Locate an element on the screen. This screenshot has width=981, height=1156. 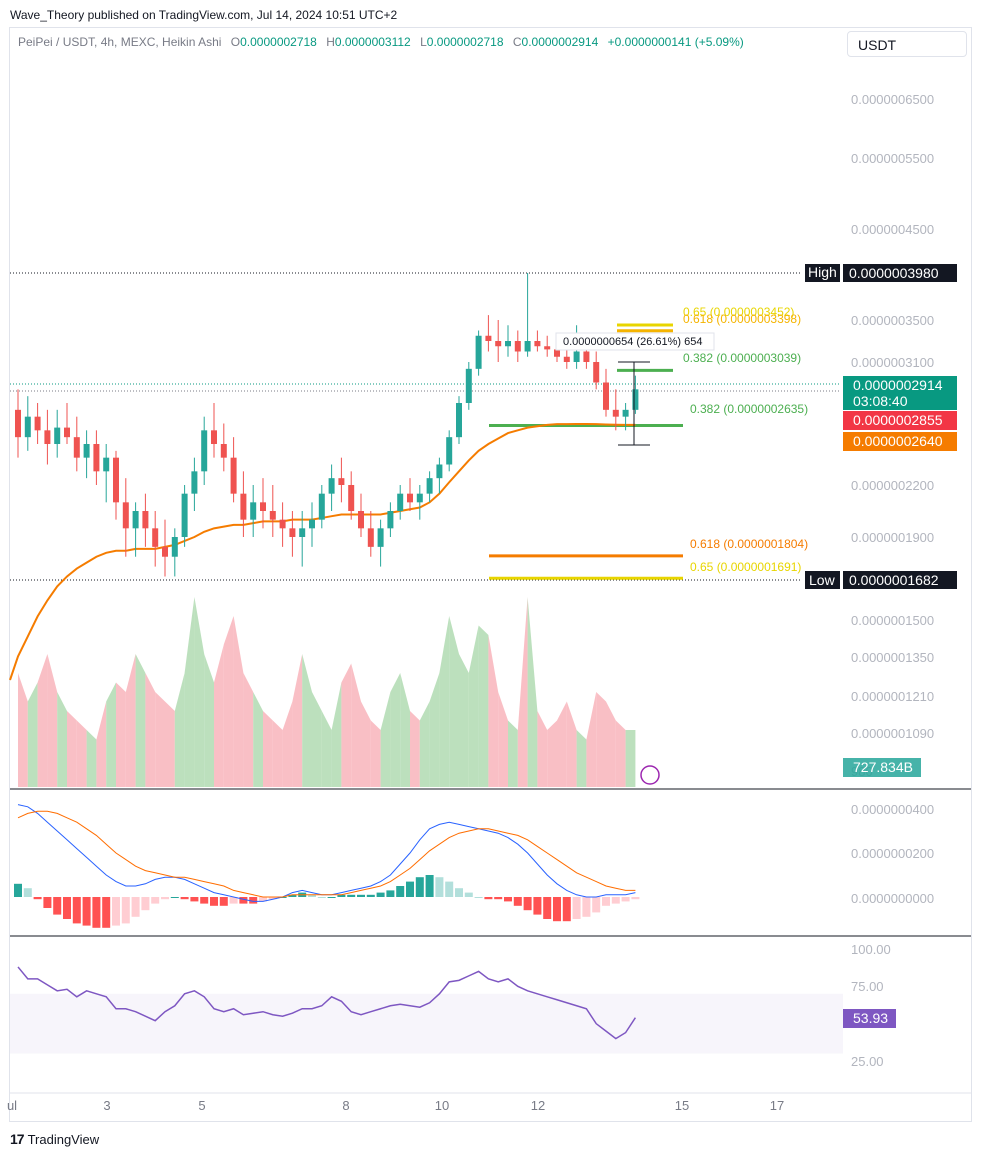
rsi-line is located at coordinates (327, 1003).